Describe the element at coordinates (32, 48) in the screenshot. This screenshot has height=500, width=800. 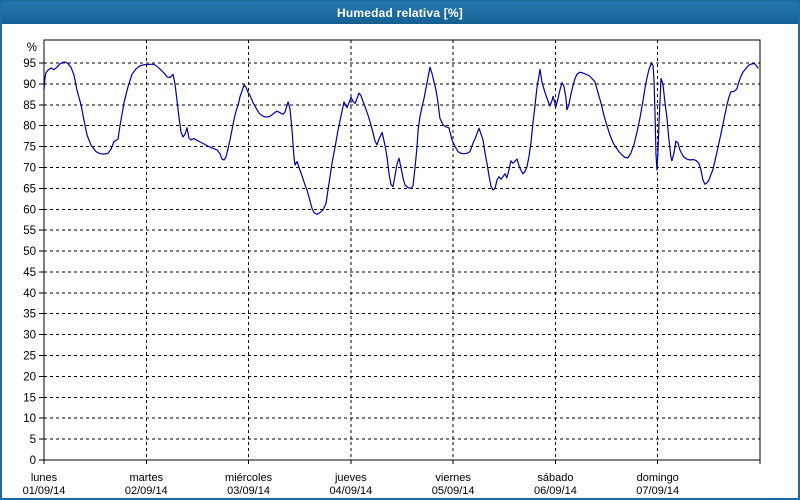
I see `y-axis-unit-label: %` at that location.